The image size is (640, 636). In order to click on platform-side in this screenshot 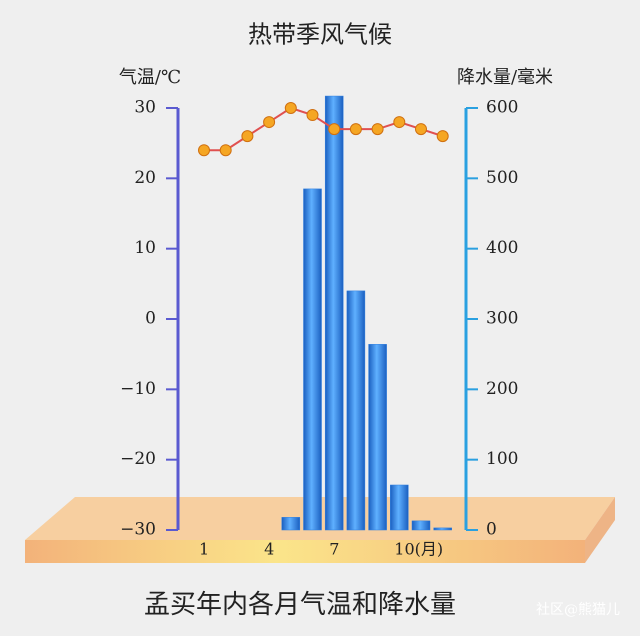, I will do `click(600, 530)`.